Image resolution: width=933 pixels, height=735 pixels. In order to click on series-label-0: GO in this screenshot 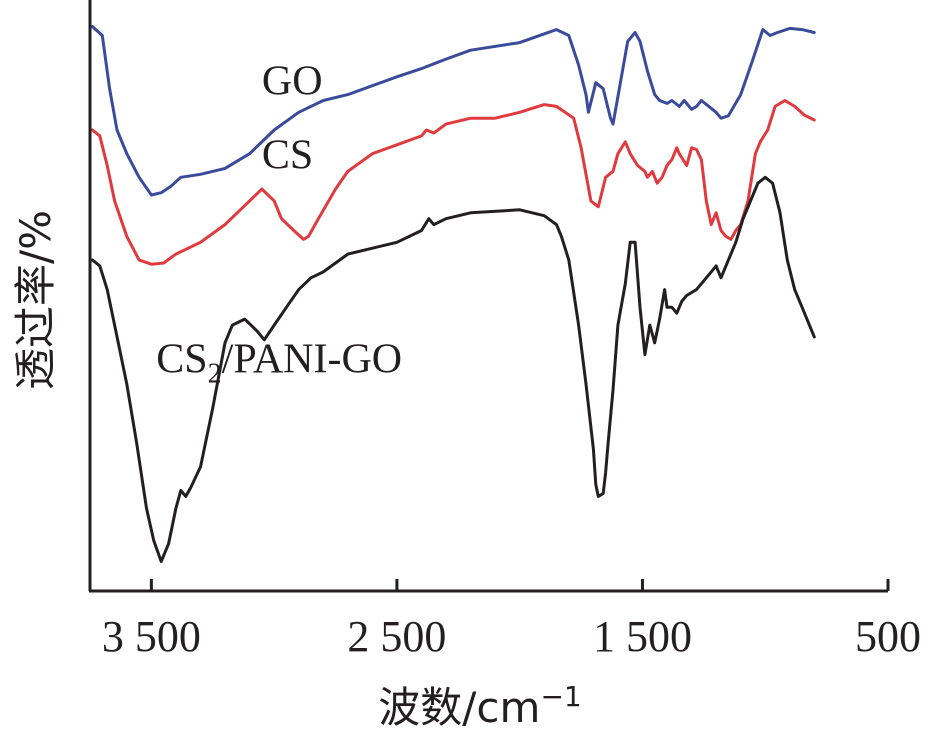, I will do `click(292, 82)`.